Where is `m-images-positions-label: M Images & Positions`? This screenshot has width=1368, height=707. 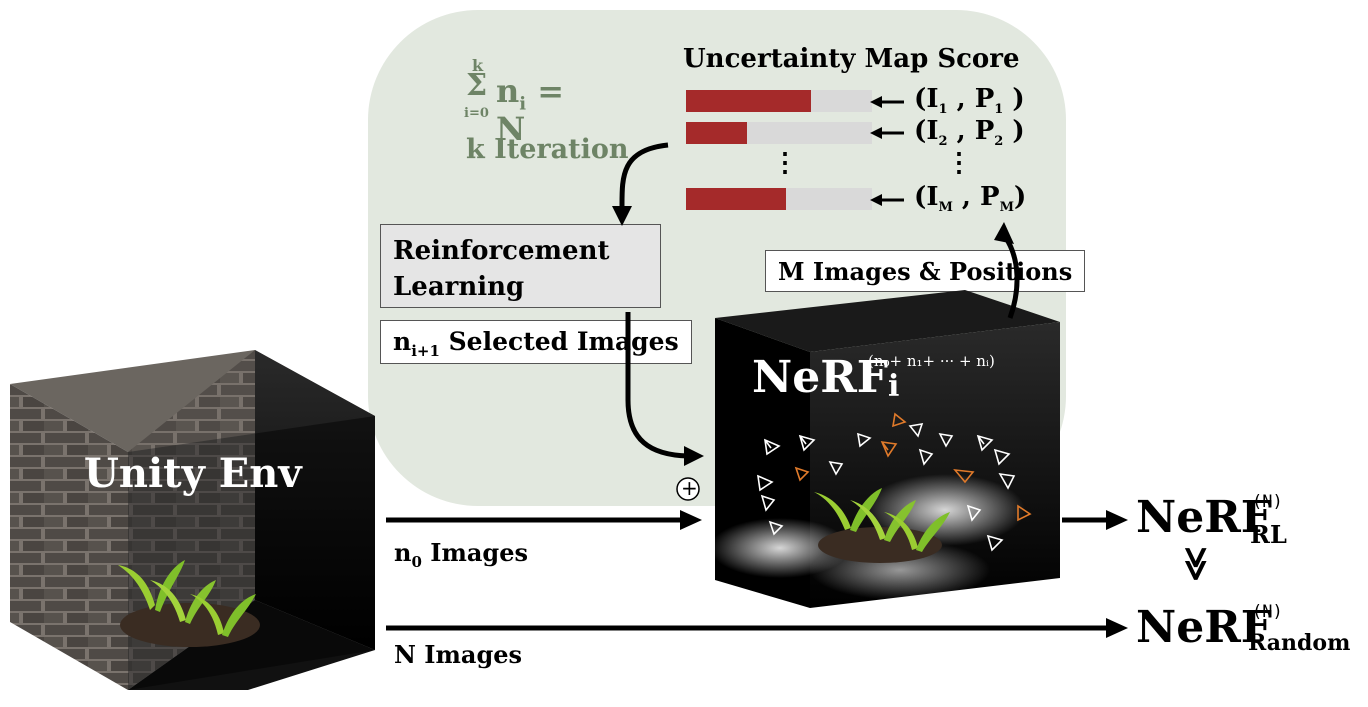 m-images-positions-label: M Images & Positions is located at coordinates (925, 271).